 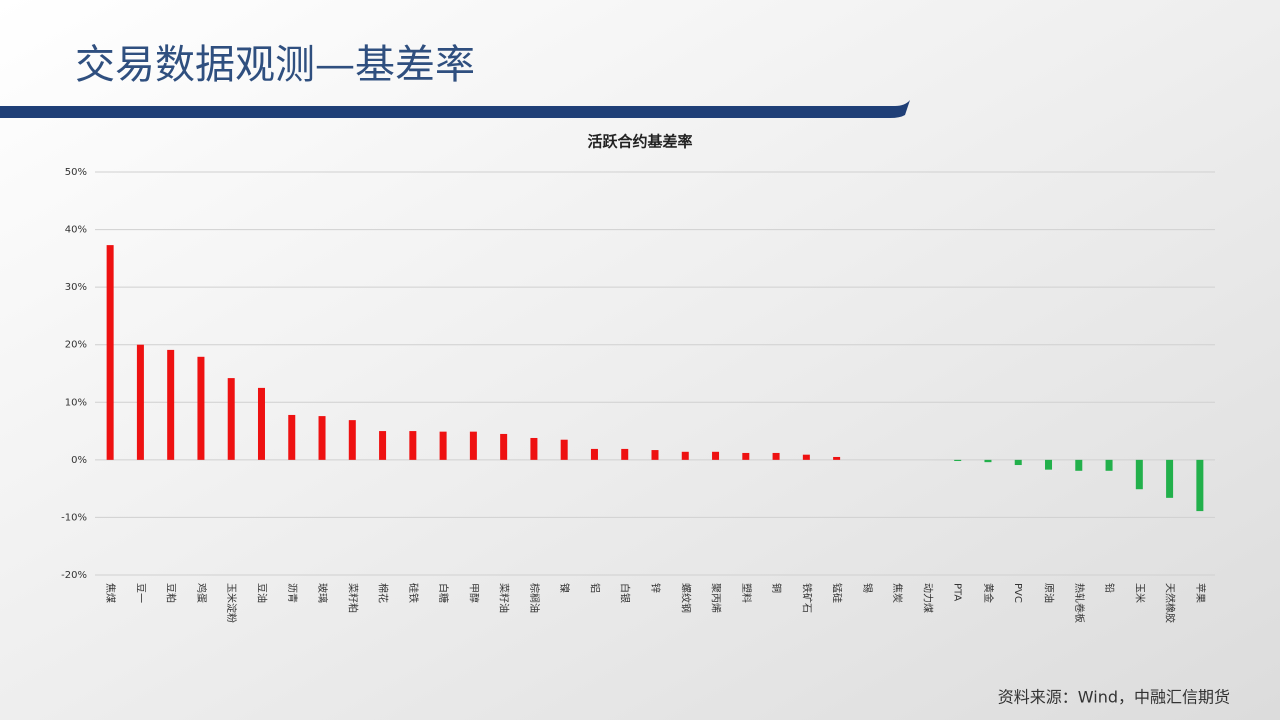 I want to click on x-tick-label: 塑料, so click(x=746, y=593).